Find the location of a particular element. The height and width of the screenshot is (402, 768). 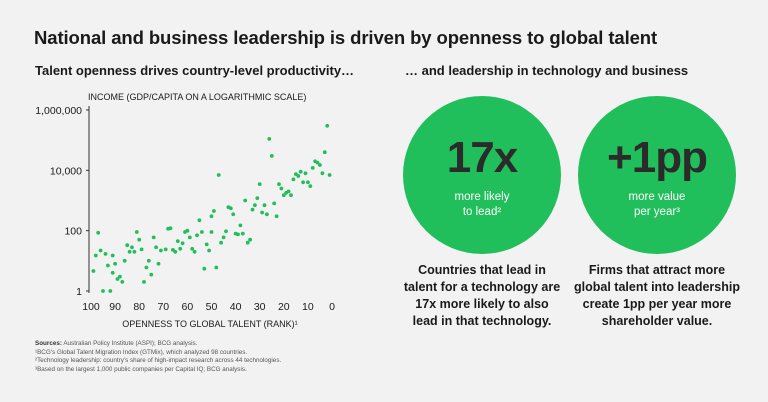

x-tick-label: 30 is located at coordinates (260, 307).